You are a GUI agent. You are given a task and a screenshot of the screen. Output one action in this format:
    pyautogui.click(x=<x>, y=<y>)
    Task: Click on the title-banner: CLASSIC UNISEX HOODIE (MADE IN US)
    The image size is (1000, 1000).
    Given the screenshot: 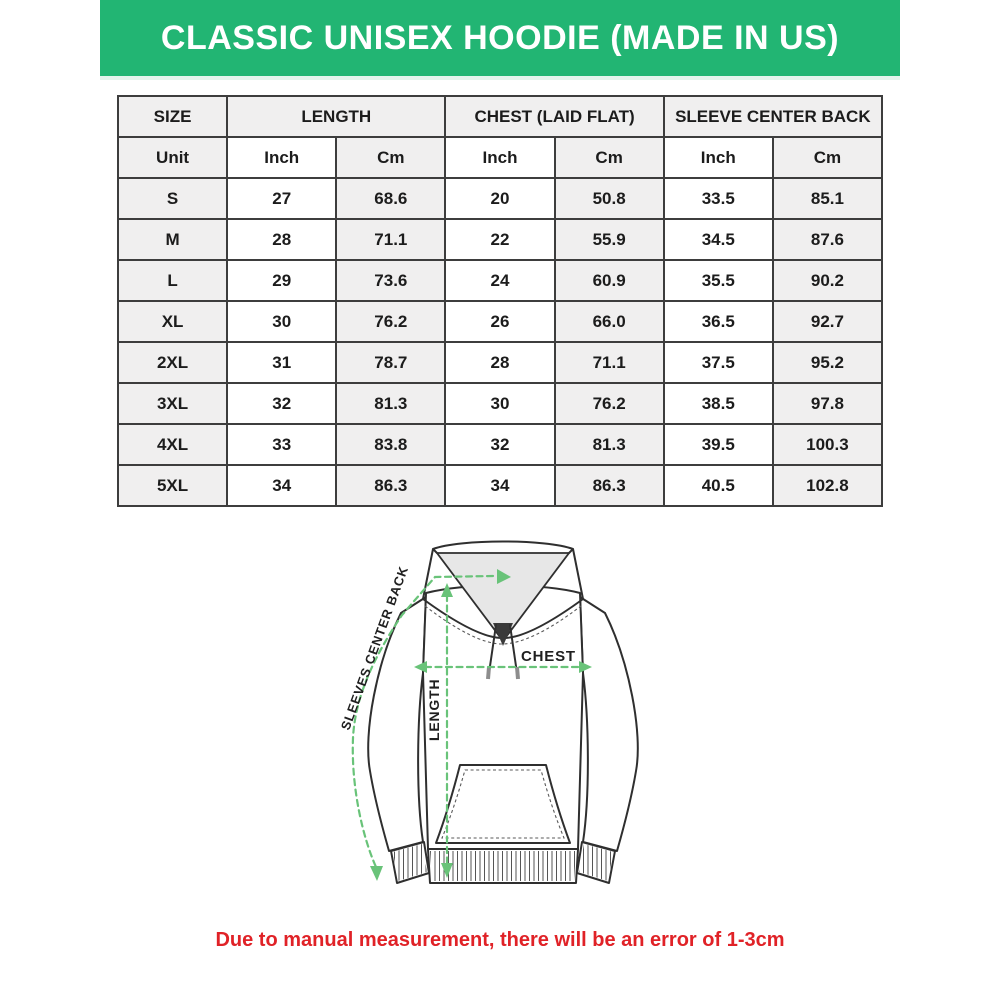 What is the action you would take?
    pyautogui.click(x=500, y=40)
    